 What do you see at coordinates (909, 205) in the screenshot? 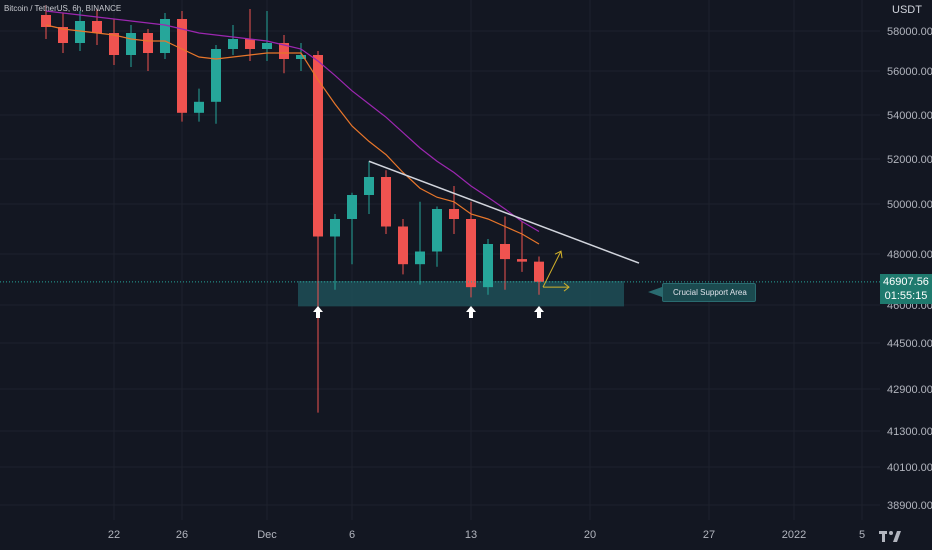
I see `price-tick-label: 50000.00` at bounding box center [909, 205].